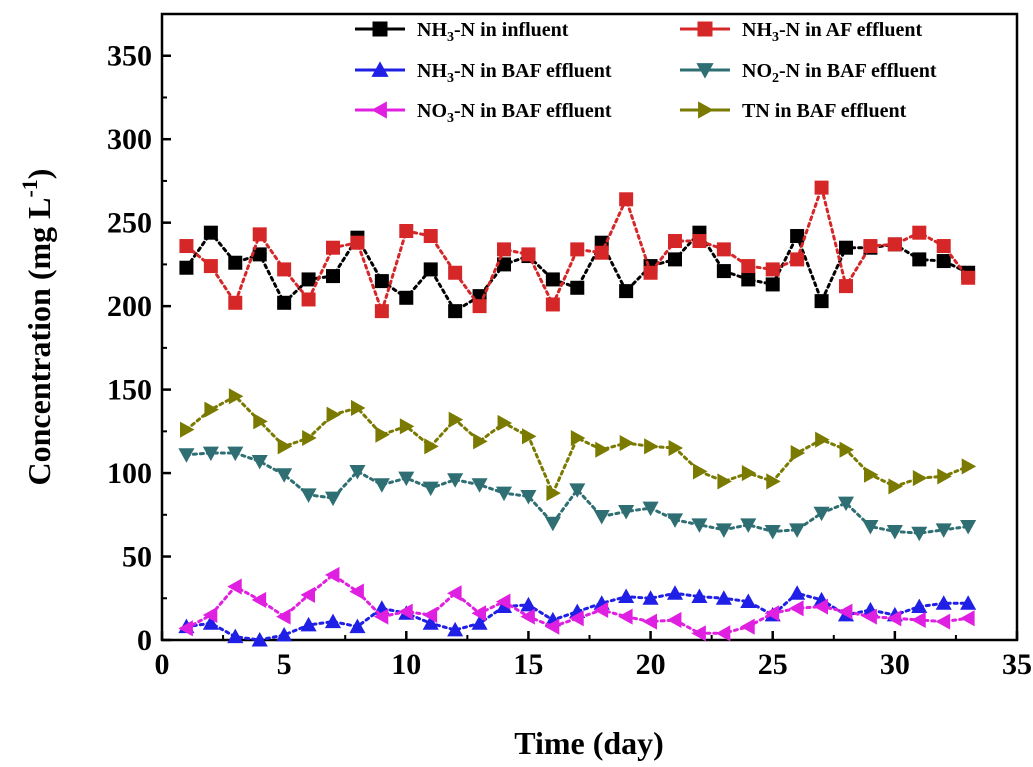 This screenshot has width=1033, height=767. What do you see at coordinates (129, 473) in the screenshot?
I see `y-tick-label: 100` at bounding box center [129, 473].